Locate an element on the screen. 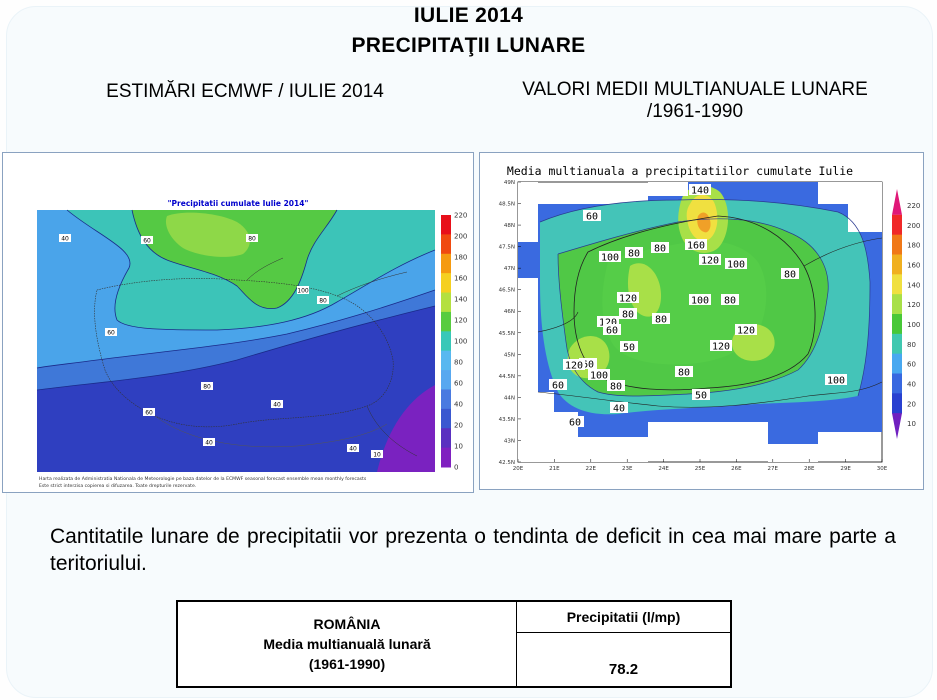  lat-tick-label: 46N is located at coordinates (509, 312).